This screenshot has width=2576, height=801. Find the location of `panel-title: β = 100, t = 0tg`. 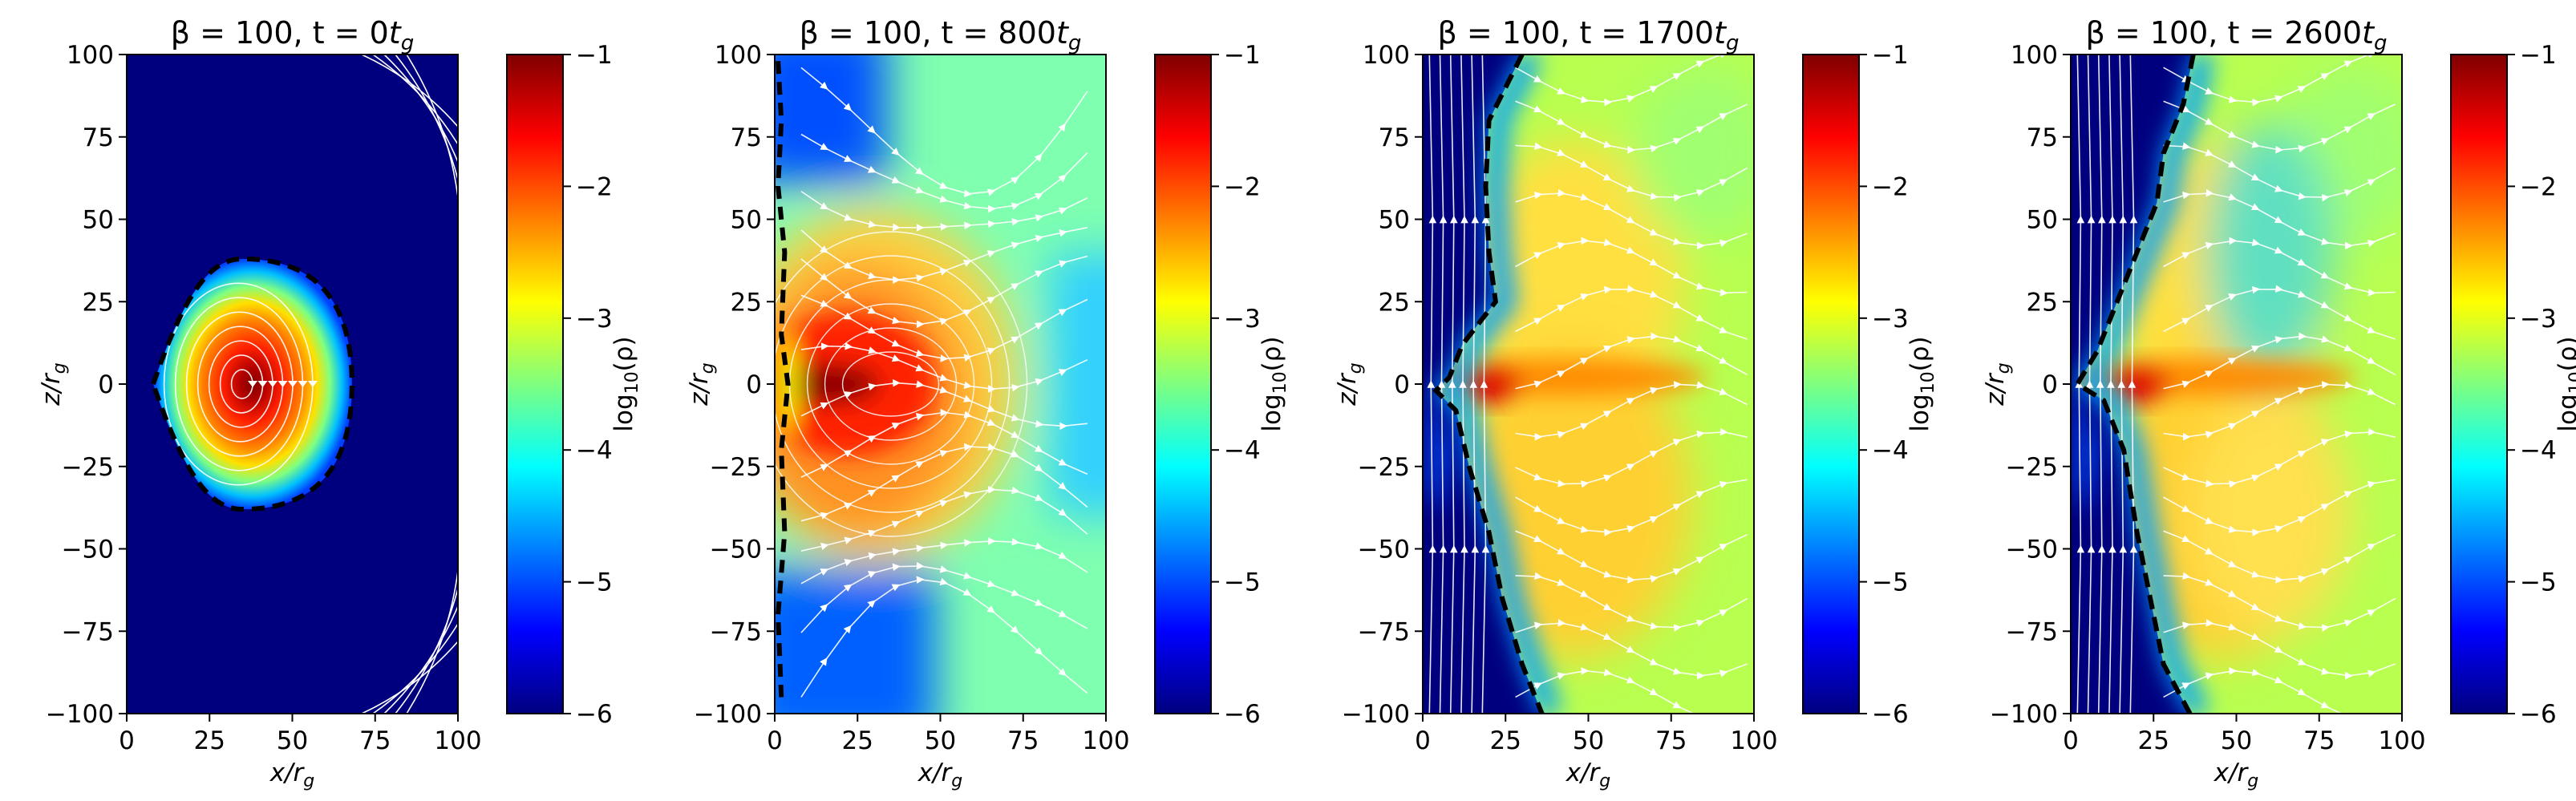

panel-title: β = 100, t = 0tg is located at coordinates (292, 35).